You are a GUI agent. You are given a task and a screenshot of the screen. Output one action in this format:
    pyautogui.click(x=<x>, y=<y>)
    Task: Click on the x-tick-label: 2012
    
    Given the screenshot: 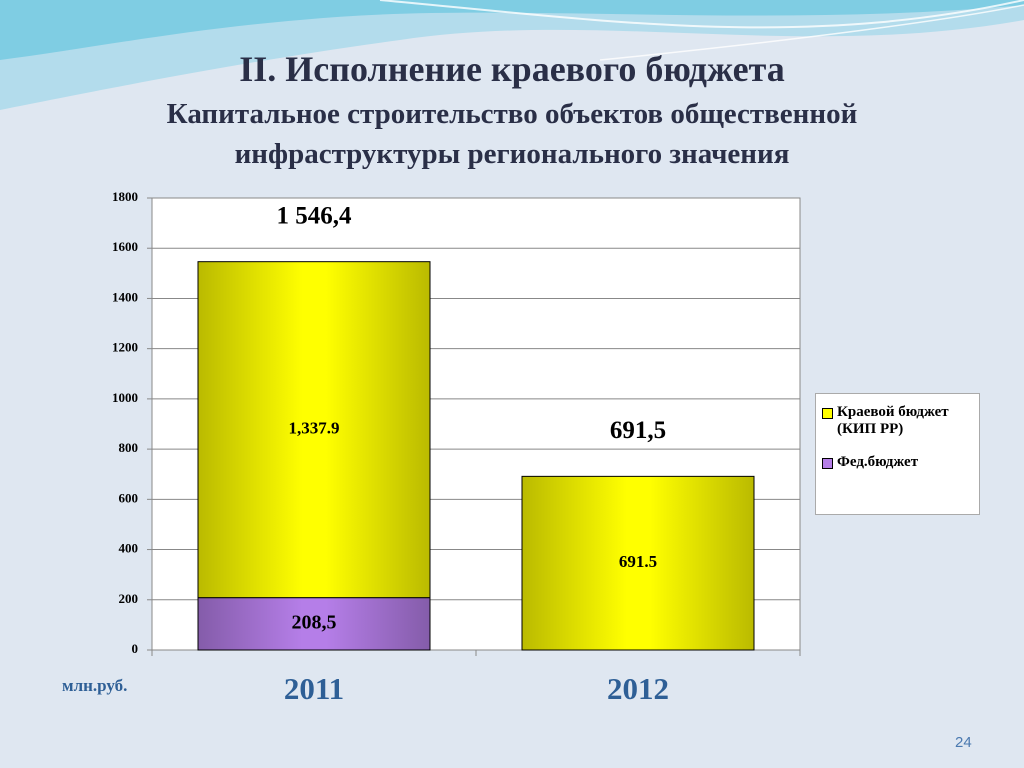 What is the action you would take?
    pyautogui.click(x=638, y=688)
    